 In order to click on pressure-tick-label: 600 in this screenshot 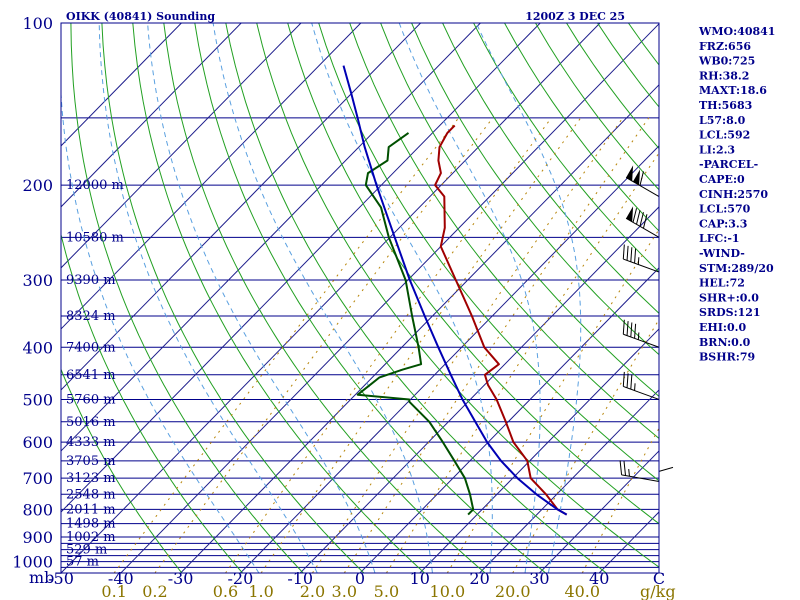, I will do `click(37, 442)`.